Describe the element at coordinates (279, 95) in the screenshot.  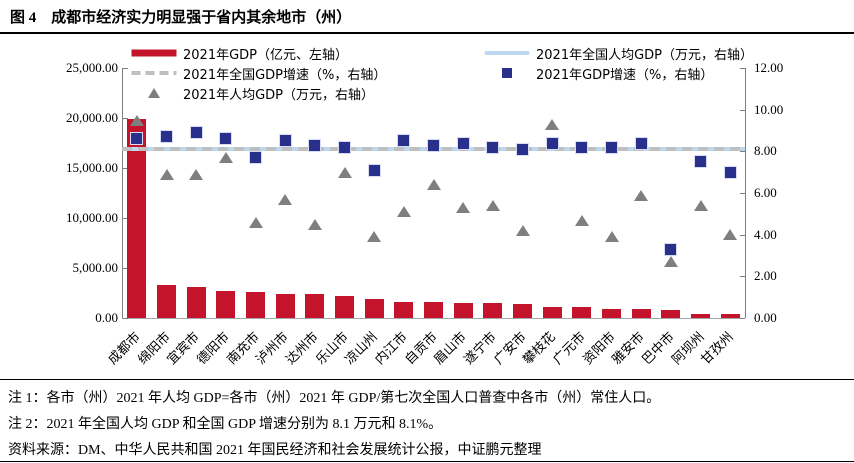
I see `legend-label: 2021年人均GDP（万元，右轴）` at that location.